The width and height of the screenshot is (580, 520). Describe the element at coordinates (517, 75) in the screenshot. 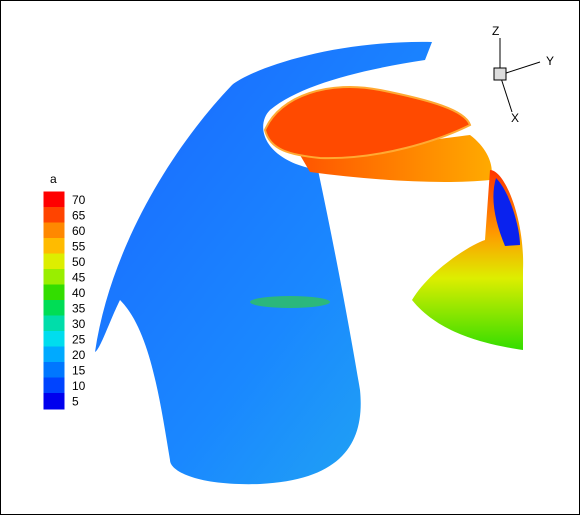

I see `axis-triad` at that location.